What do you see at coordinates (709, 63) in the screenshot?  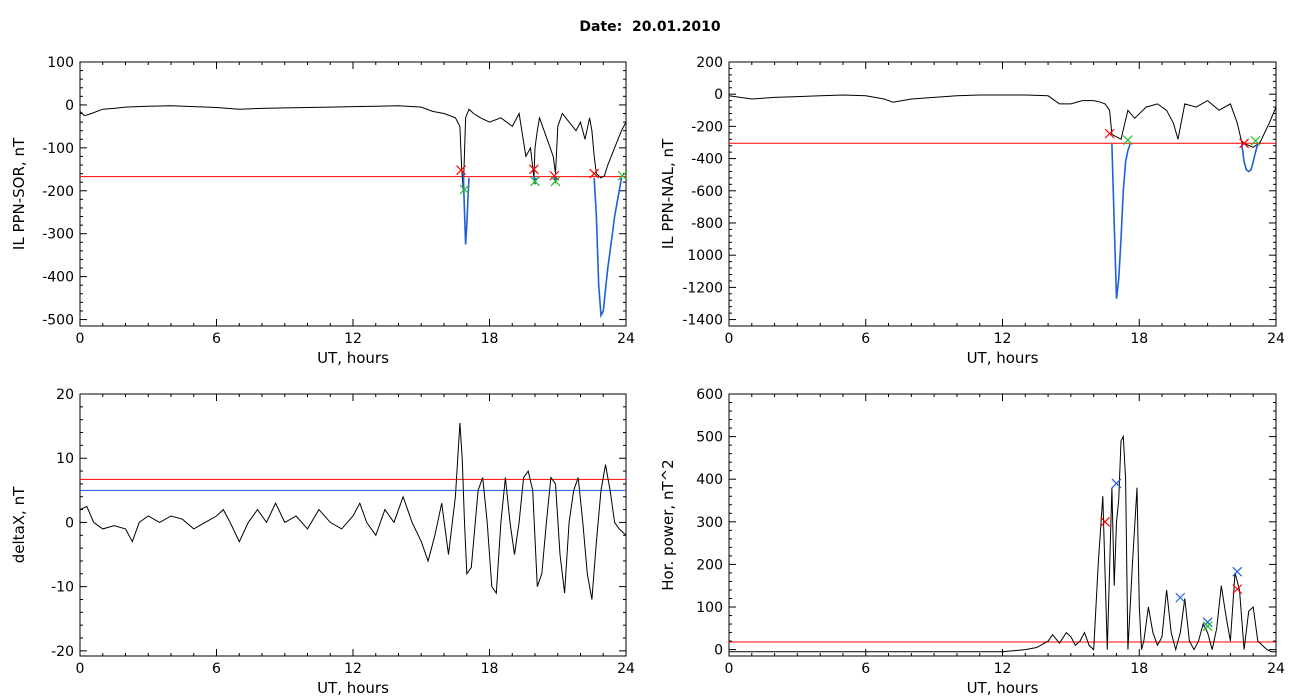 I see `y-tick-label-nal: 200` at bounding box center [709, 63].